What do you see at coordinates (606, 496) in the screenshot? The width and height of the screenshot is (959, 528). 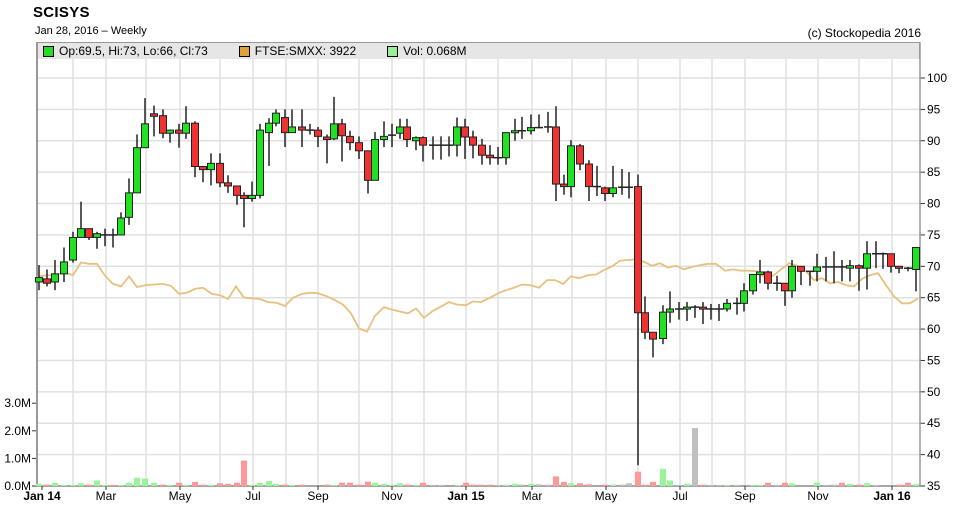 I see `x-tick-label: May` at bounding box center [606, 496].